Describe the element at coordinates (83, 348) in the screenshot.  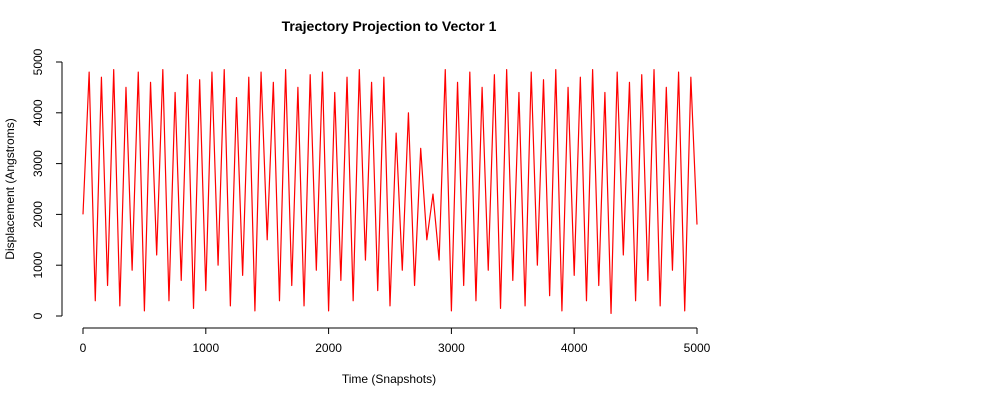
I see `x-tick-label: 0` at that location.